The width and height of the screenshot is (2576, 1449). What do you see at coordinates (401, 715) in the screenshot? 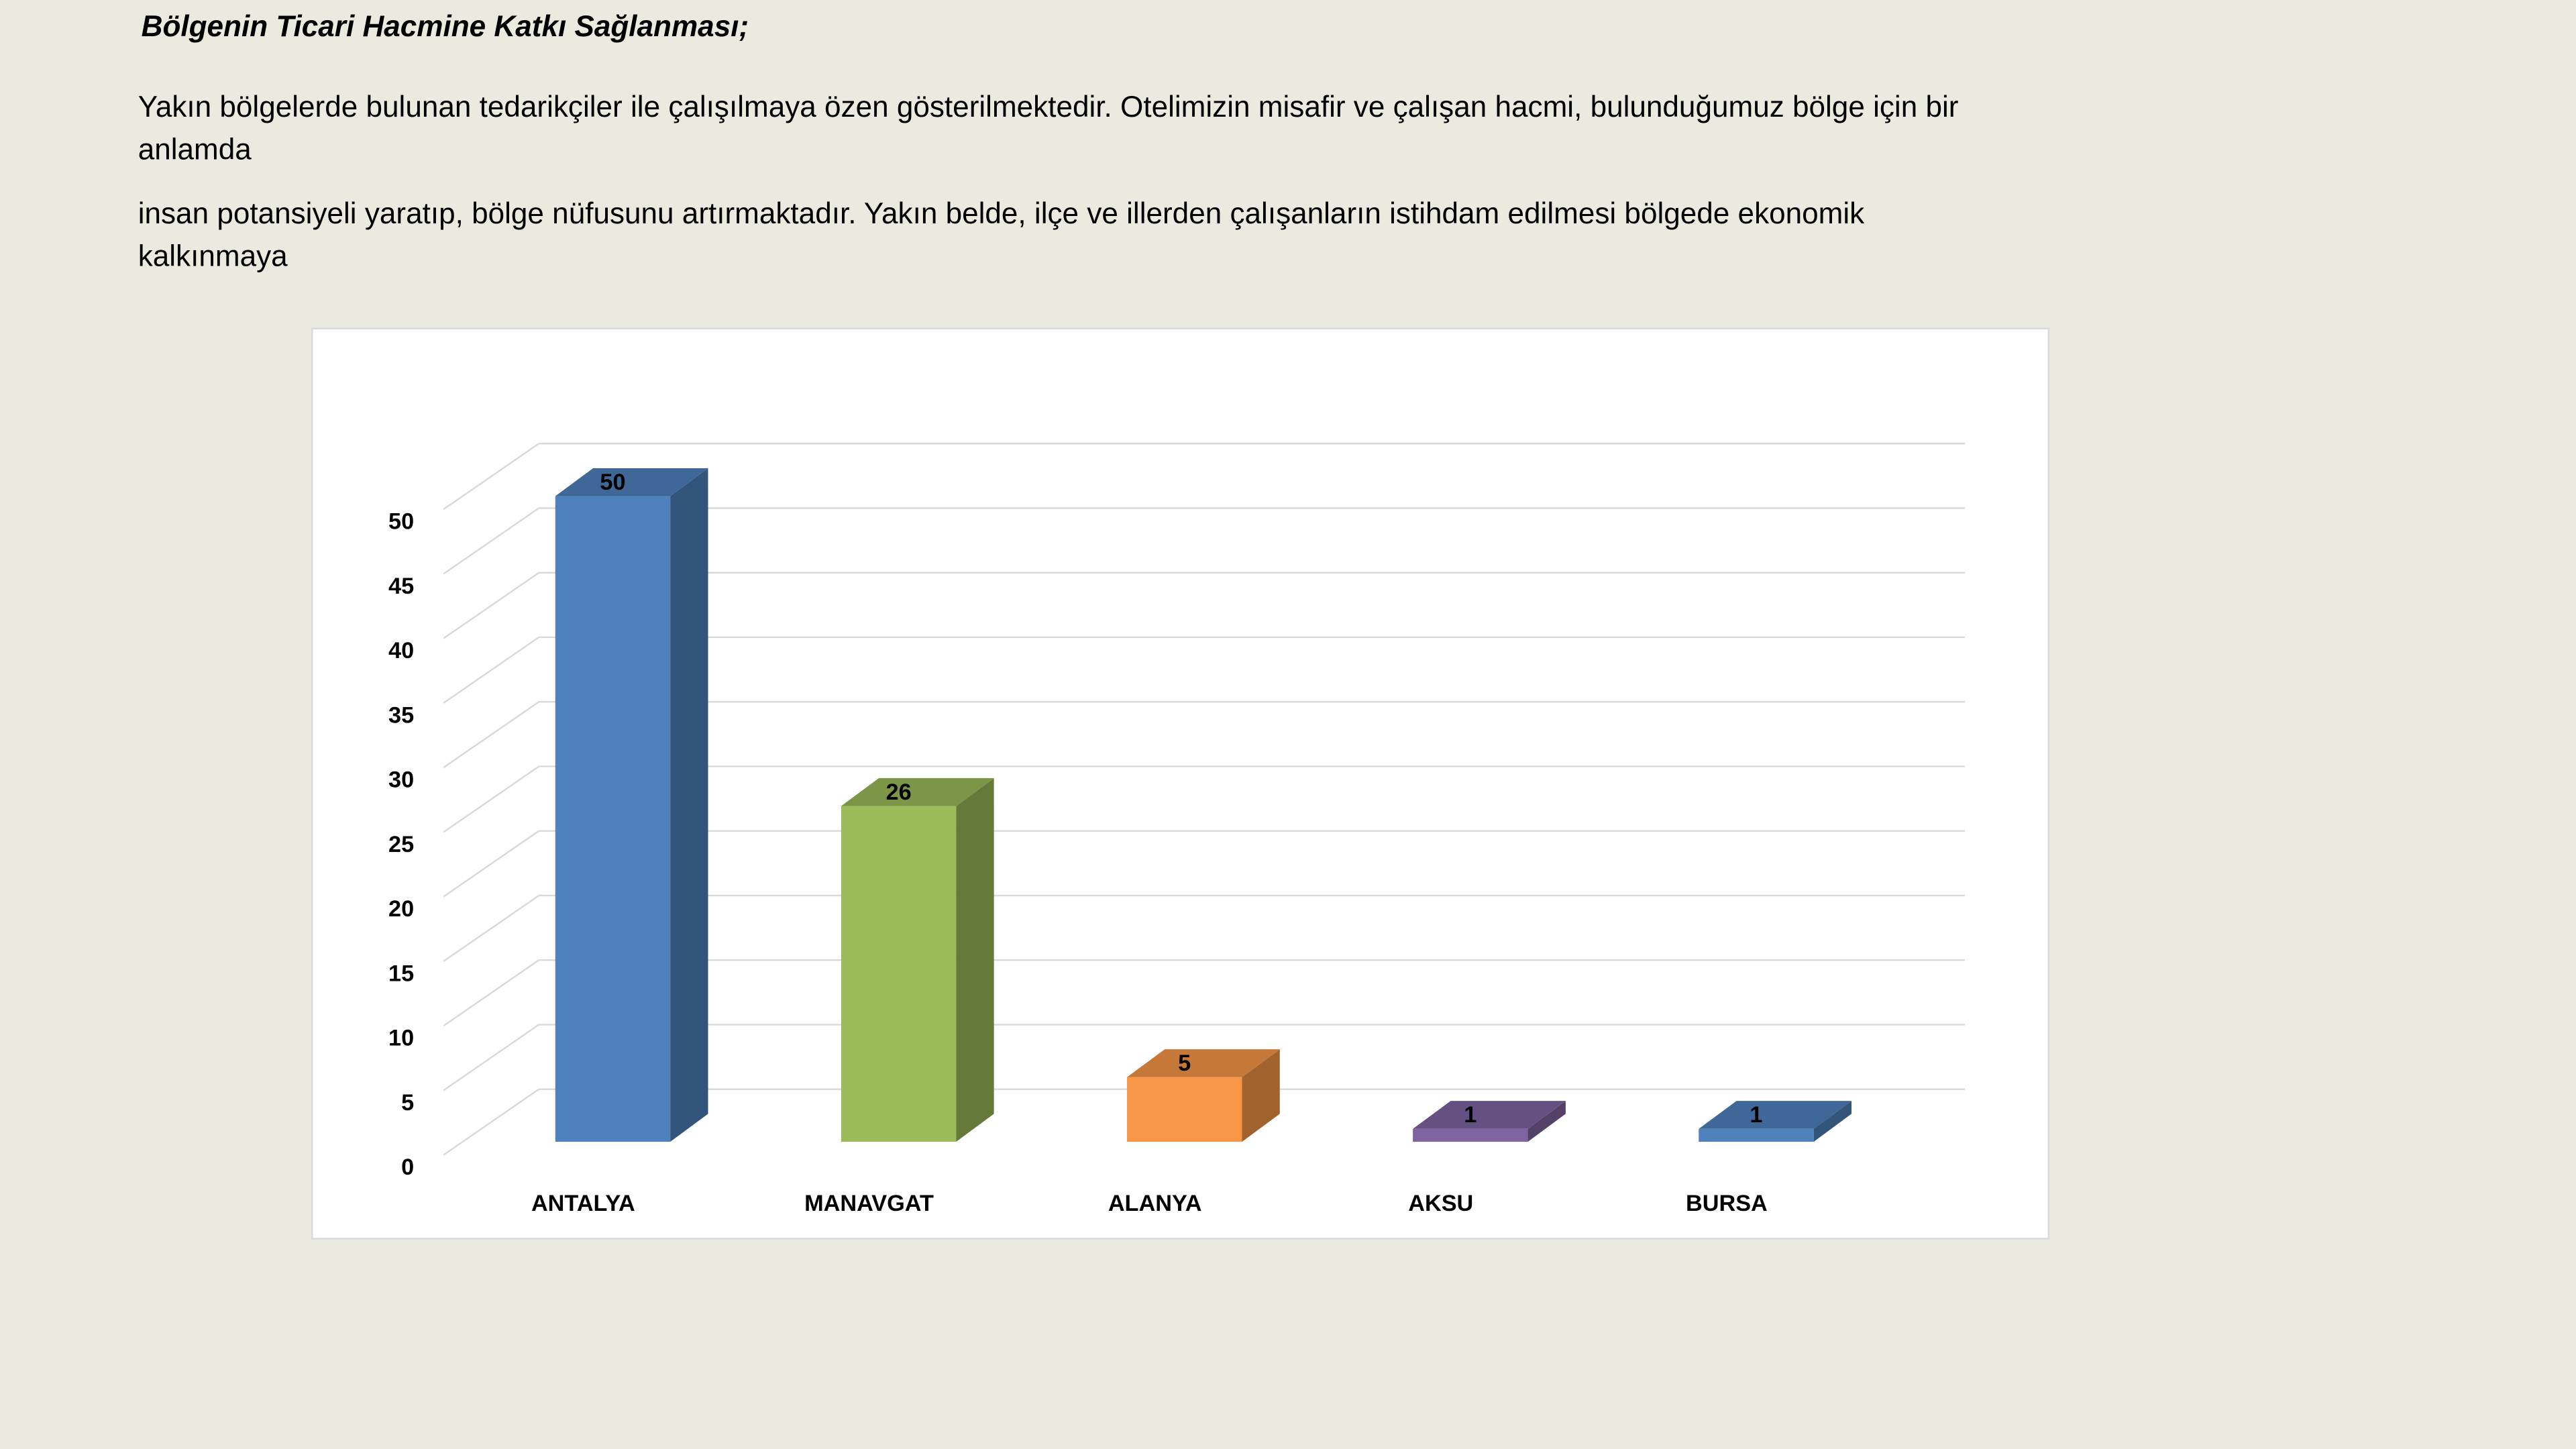
I see `y-tick-label: 35` at bounding box center [401, 715].